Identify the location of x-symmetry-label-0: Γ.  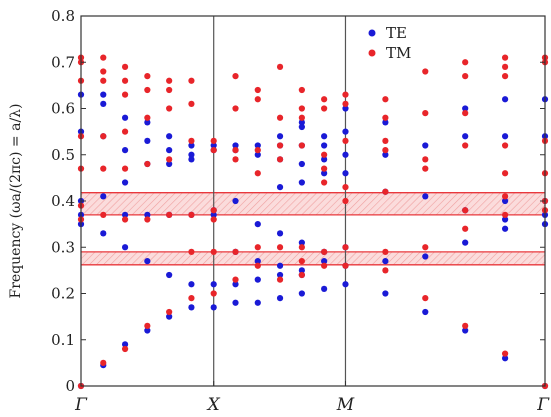
(81, 404).